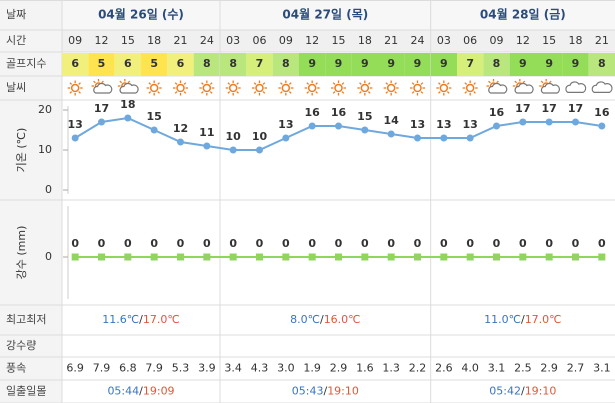 The height and width of the screenshot is (403, 615). What do you see at coordinates (543, 319) in the screenshot?
I see `max-temp: 17.0℃` at bounding box center [543, 319].